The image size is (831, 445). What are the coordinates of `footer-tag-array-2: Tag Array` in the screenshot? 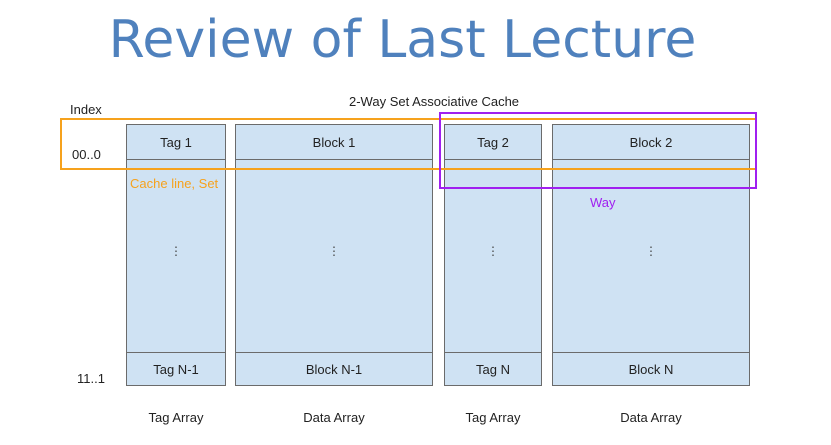 It's located at (493, 417).